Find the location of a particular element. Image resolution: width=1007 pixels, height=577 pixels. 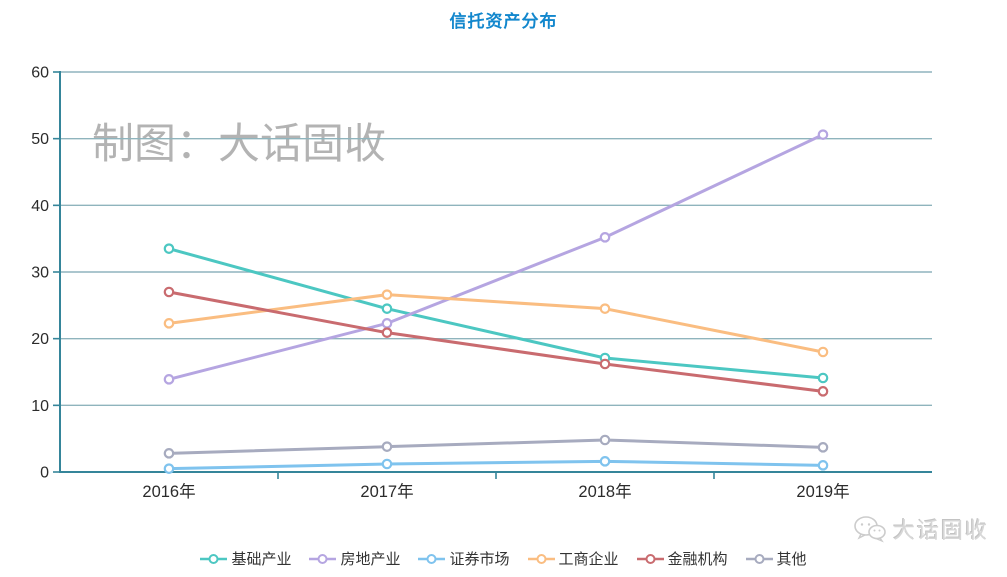

x-axis-label: 2019年 is located at coordinates (822, 491).